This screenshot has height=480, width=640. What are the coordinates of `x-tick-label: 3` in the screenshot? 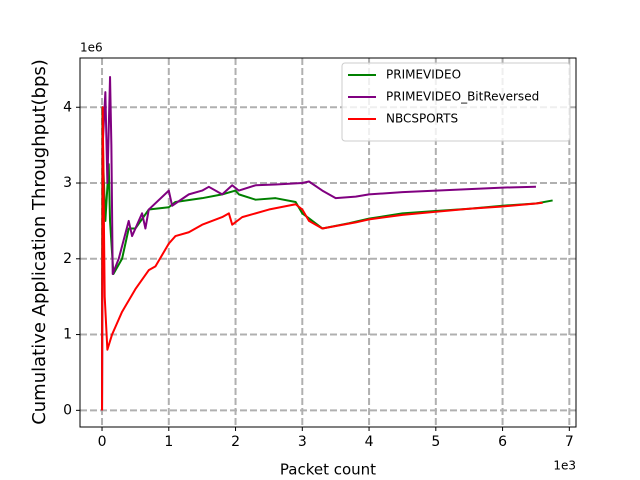 It's located at (302, 442).